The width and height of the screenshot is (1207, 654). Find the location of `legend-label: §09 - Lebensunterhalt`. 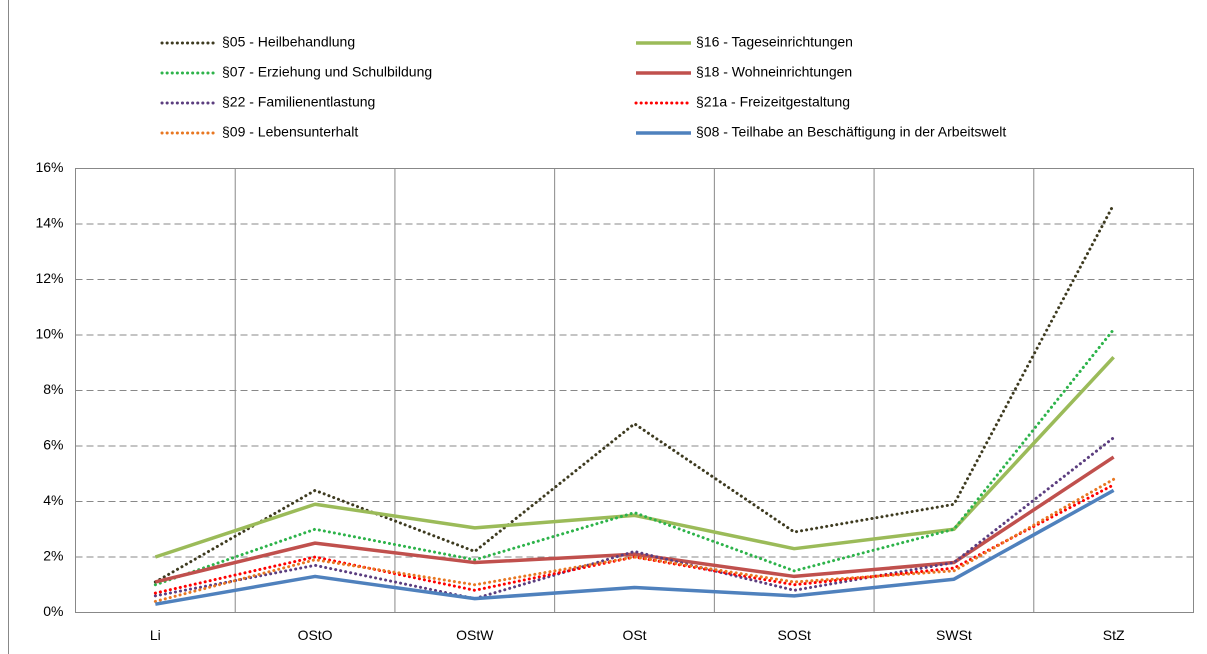

legend-label: §09 - Lebensunterhalt is located at coordinates (290, 132).